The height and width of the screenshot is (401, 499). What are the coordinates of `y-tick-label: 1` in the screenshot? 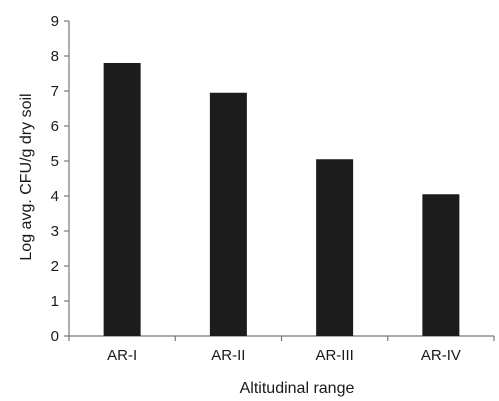 It's located at (55, 301).